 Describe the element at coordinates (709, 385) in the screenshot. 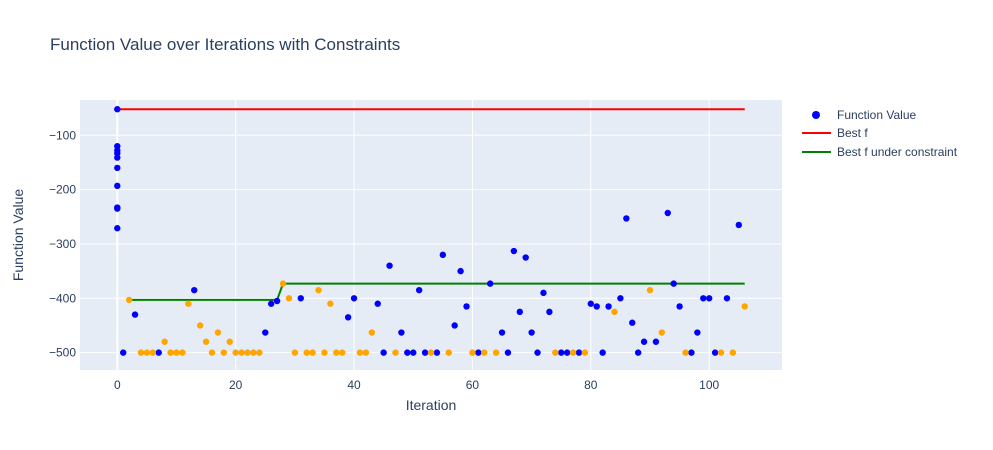

I see `x-tick-label: 100` at that location.